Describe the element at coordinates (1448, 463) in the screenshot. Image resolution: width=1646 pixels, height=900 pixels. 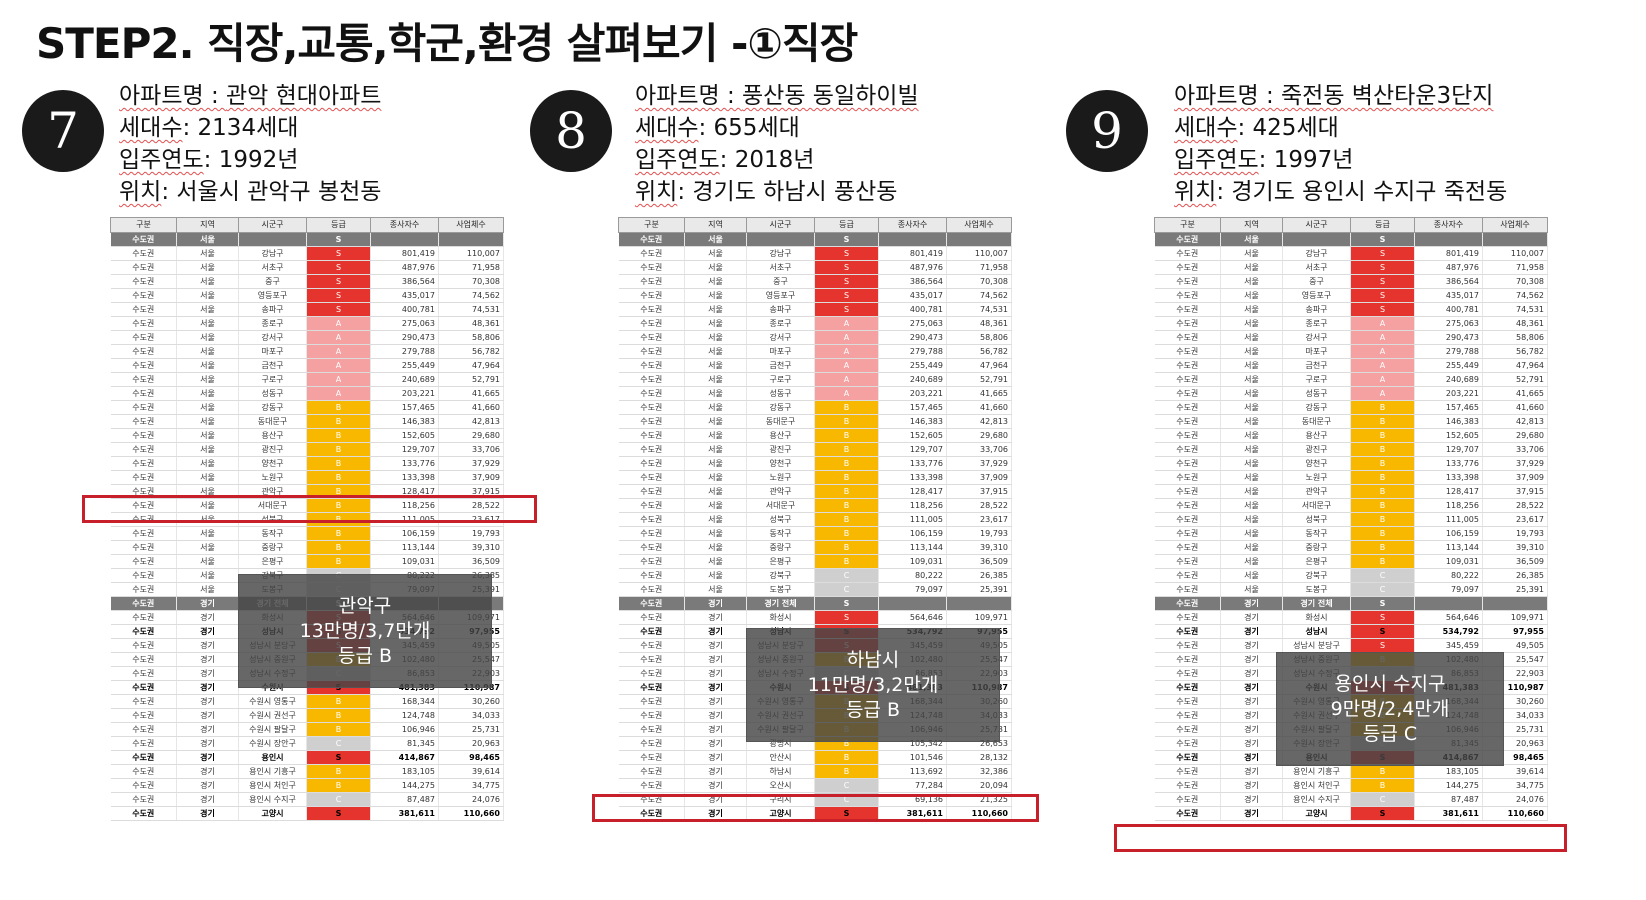
I see `workers-cell: 133,776` at that location.